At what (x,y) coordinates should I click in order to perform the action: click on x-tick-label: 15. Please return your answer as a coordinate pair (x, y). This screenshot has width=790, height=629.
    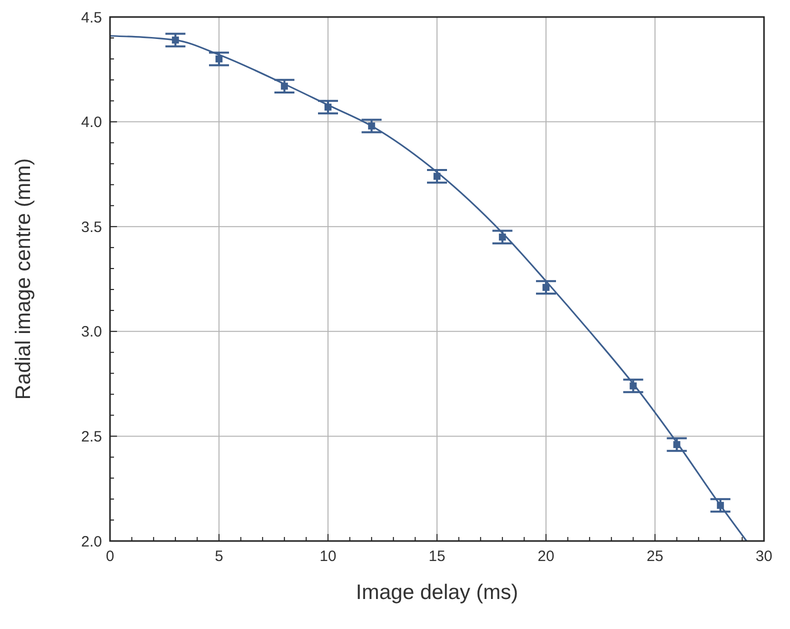
    Looking at the image, I should click on (437, 556).